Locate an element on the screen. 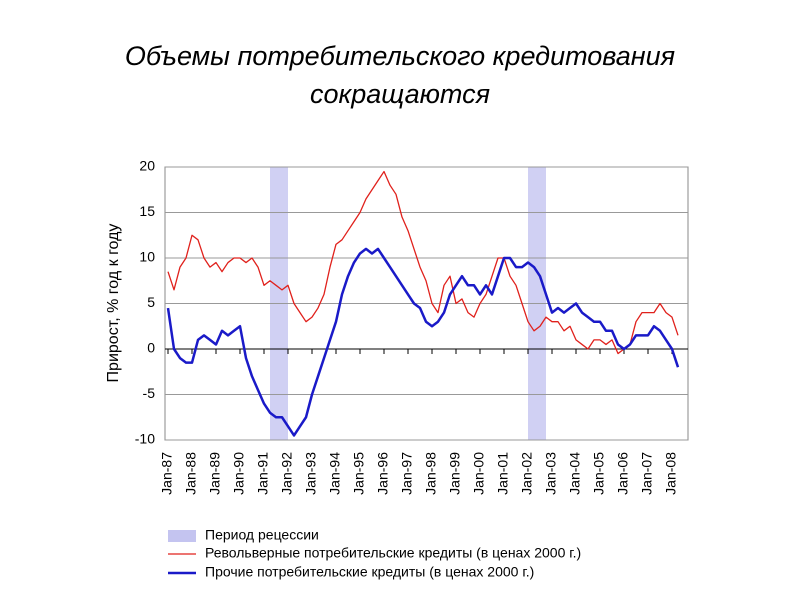  x-tick-label: Jan-00 is located at coordinates (479, 473).